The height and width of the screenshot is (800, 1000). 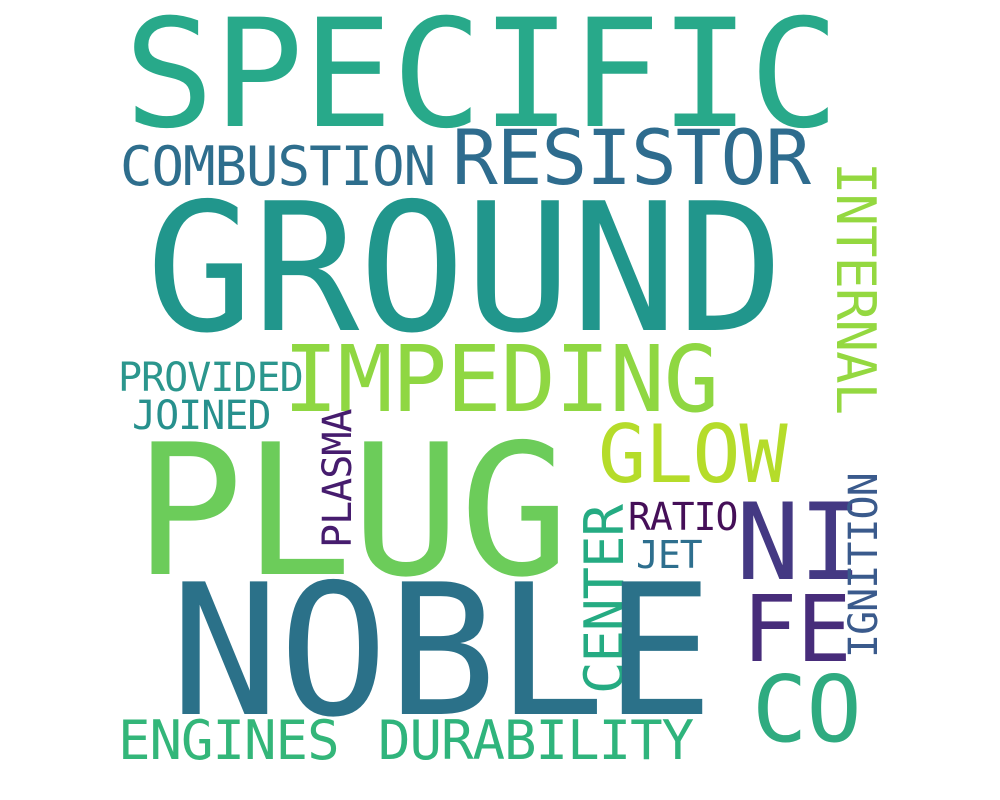 I want to click on word-plasma: PLASMA, so click(x=338, y=479).